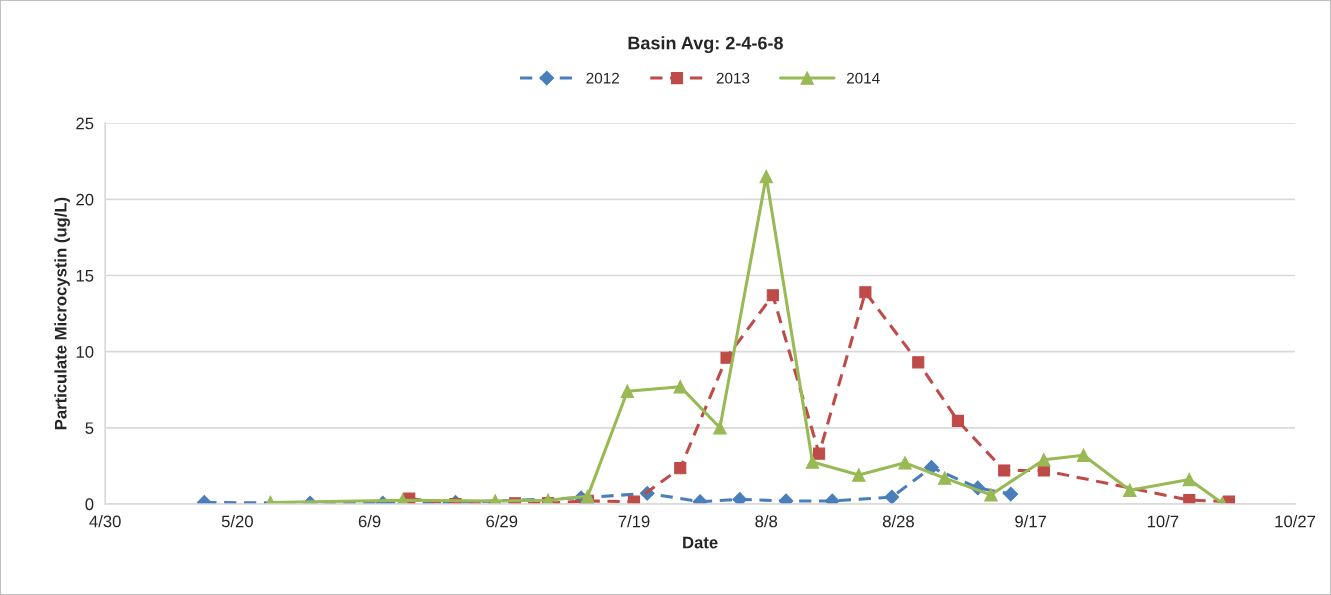  I want to click on y-tick-label: 0, so click(89, 504).